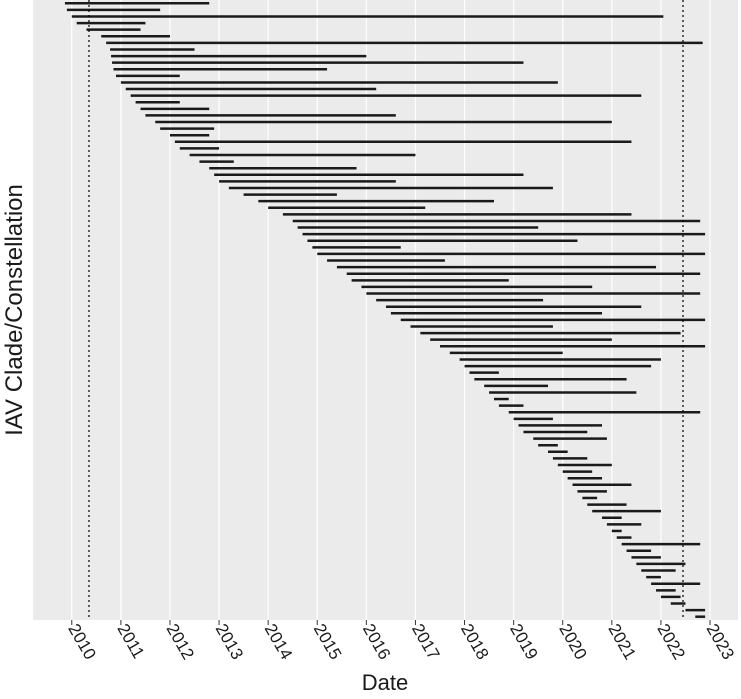 This screenshot has height=699, width=741. I want to click on x-tick-label: 2015, so click(327, 642).